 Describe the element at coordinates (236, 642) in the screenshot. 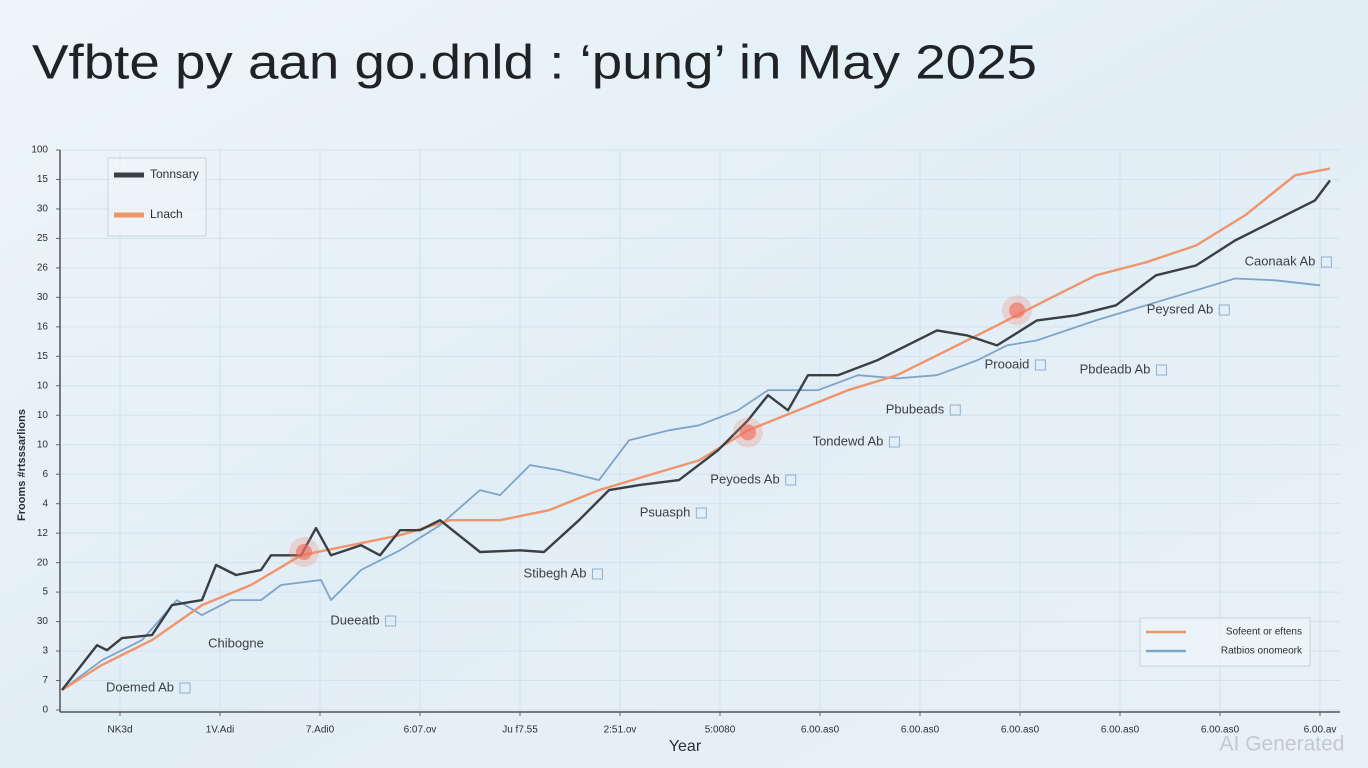

I see `annotation: Chibogne` at that location.